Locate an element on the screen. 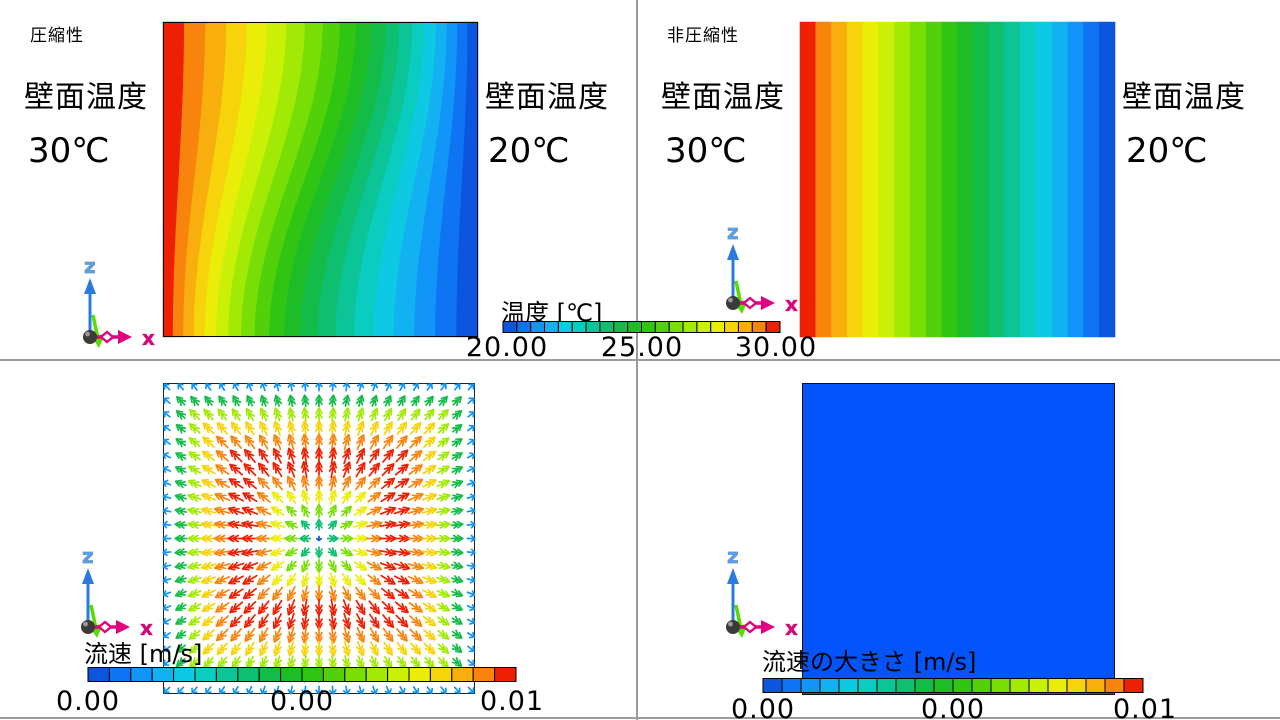  velocity-tick-mid: 0.00 is located at coordinates (302, 701).